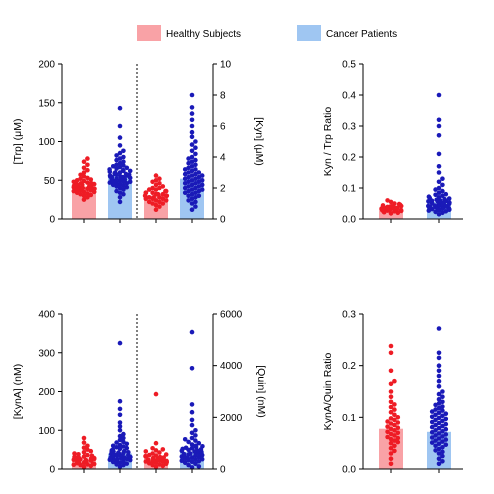 The image size is (494, 494). What do you see at coordinates (349, 470) in the screenshot?
I see `kyna-quin-ratio-left-tick-label: 0.0` at bounding box center [349, 470].